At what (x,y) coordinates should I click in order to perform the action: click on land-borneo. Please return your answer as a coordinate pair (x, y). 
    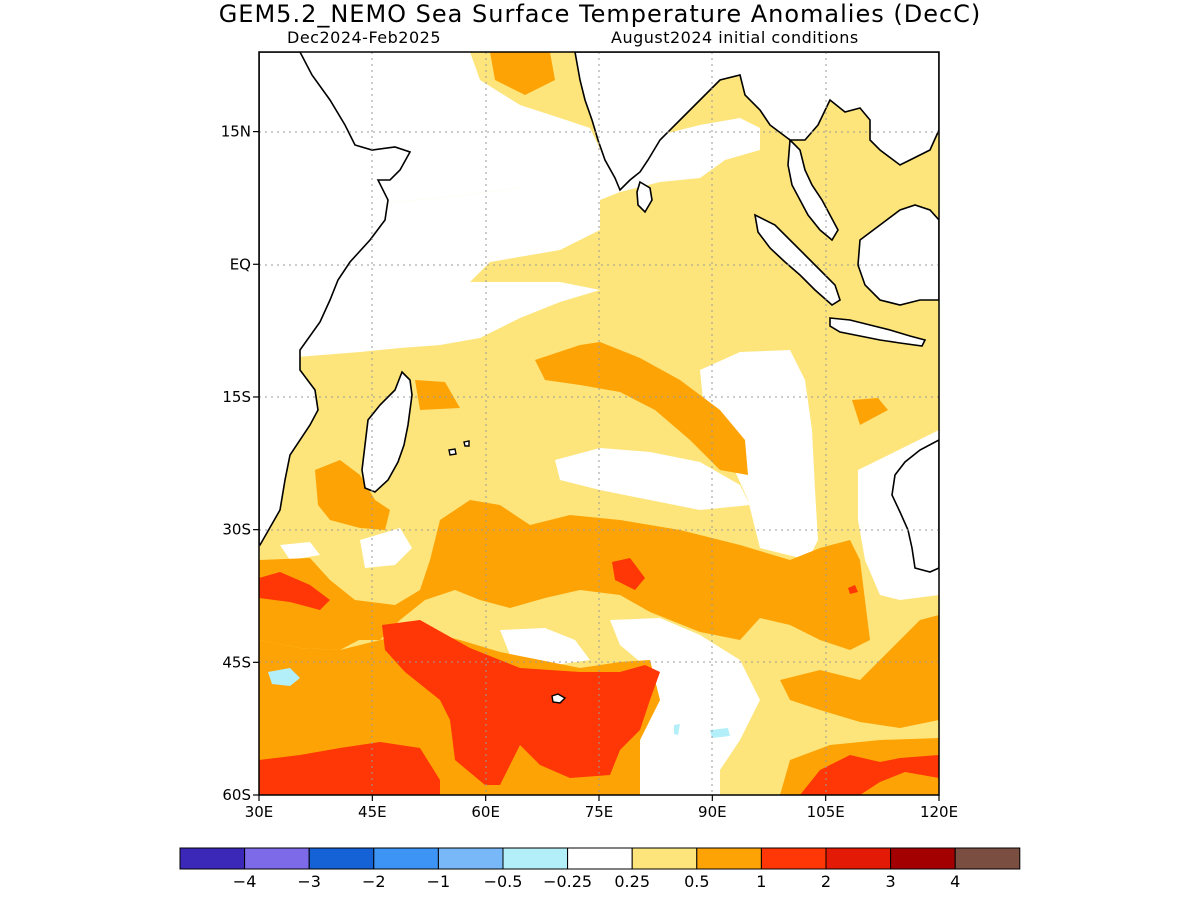
    Looking at the image, I should click on (898, 255).